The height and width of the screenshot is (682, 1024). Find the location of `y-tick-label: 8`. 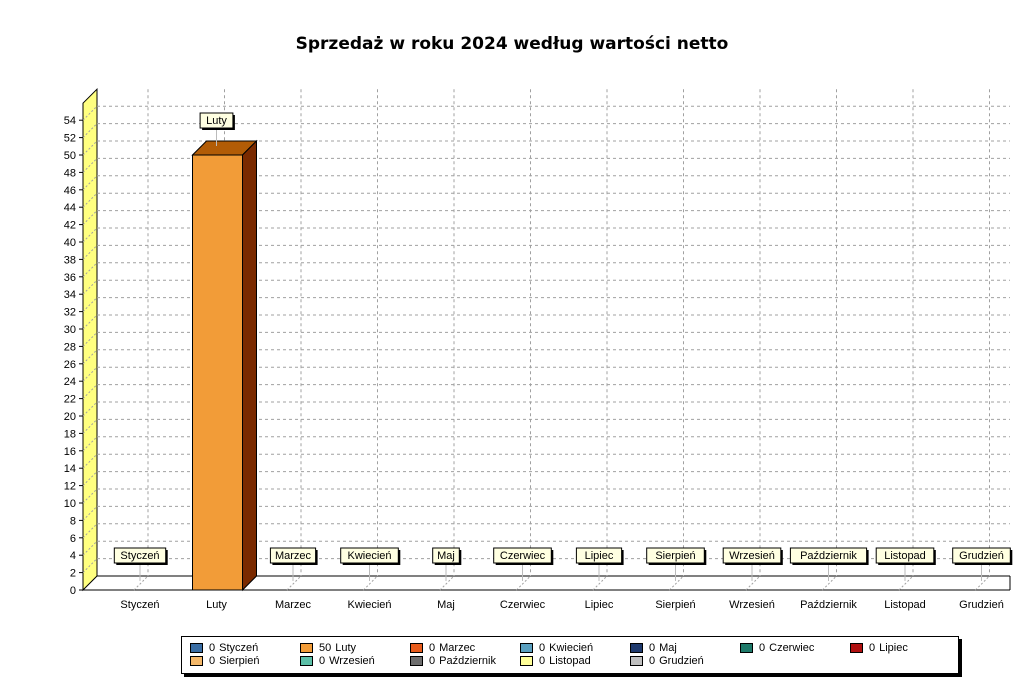

y-tick-label: 8 is located at coordinates (73, 521).